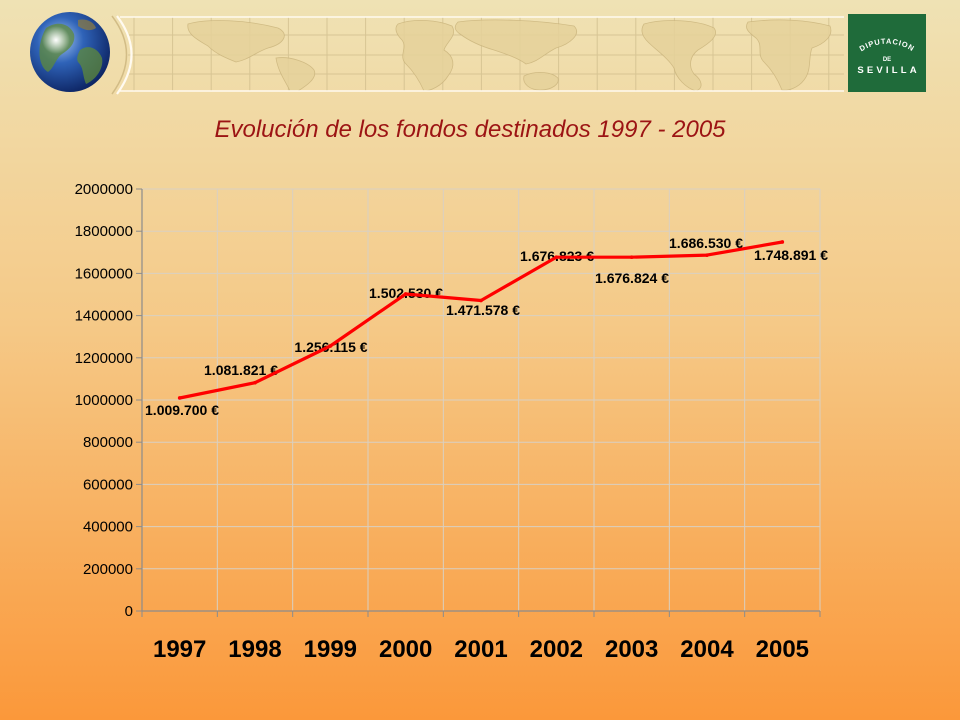 This screenshot has height=720, width=960. I want to click on x-tick-label: 1999, so click(330, 649).